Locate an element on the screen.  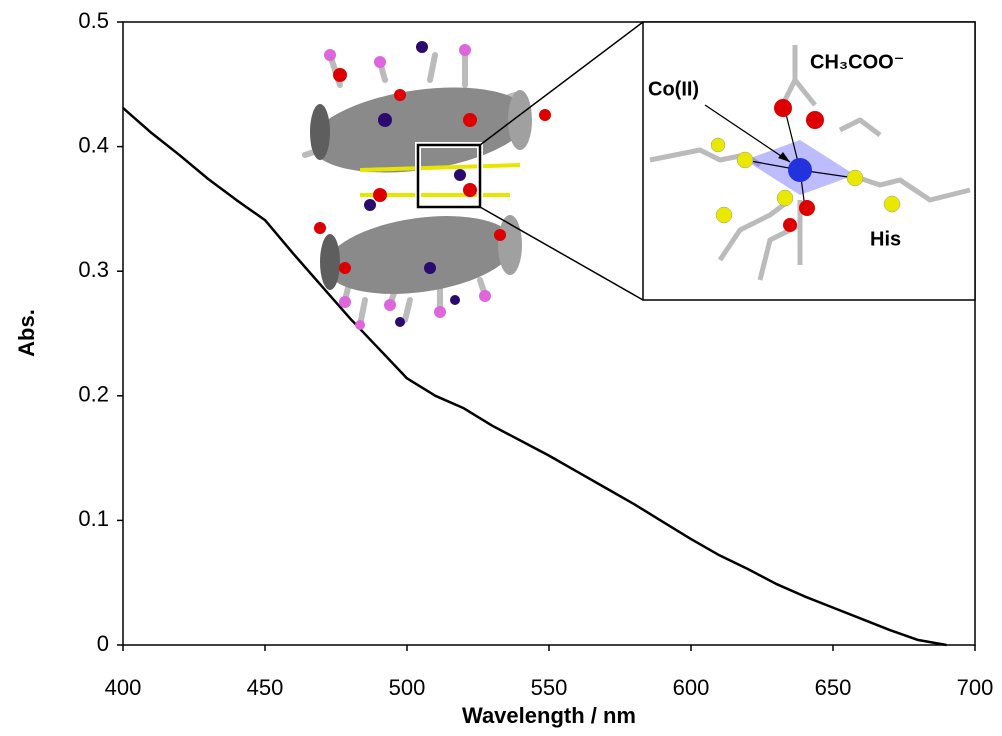
y-tick-label: 0 is located at coordinates (103, 643).